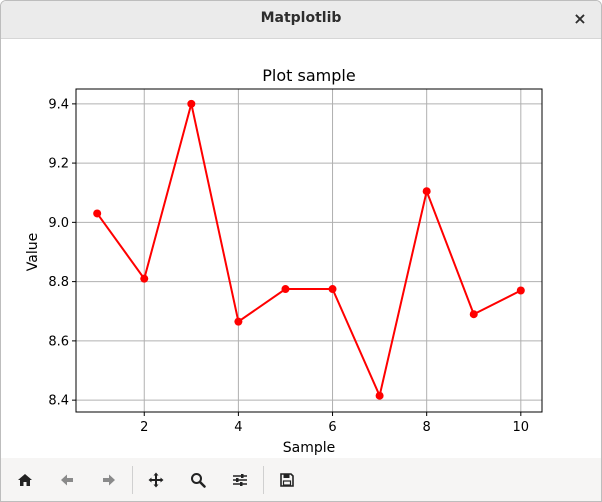  I want to click on y-axis-label: Value, so click(33, 252).